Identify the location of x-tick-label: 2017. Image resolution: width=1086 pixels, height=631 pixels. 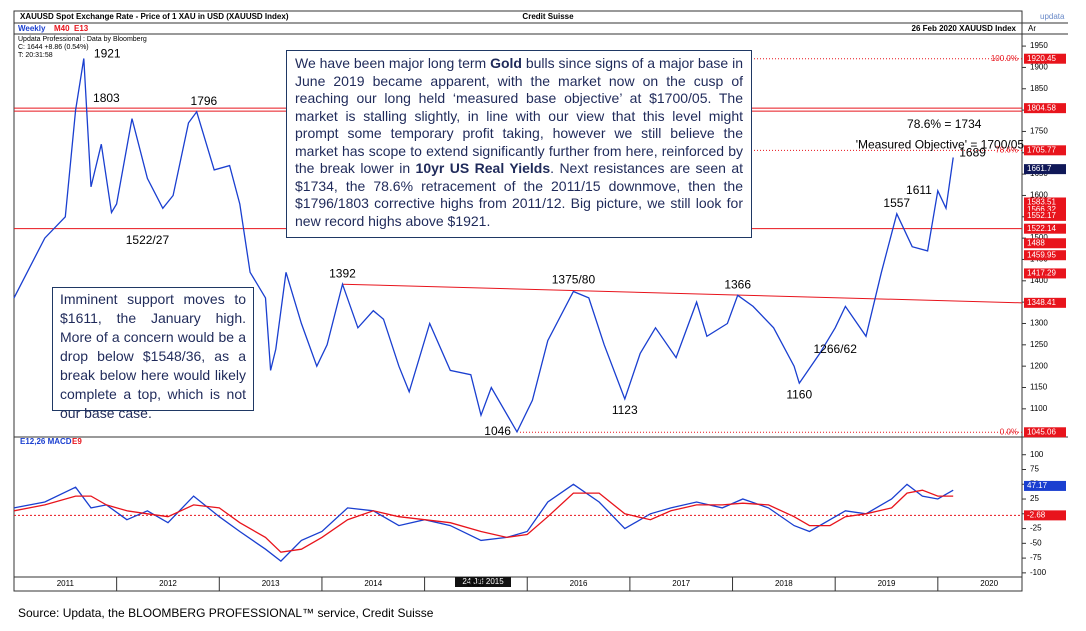
(681, 583).